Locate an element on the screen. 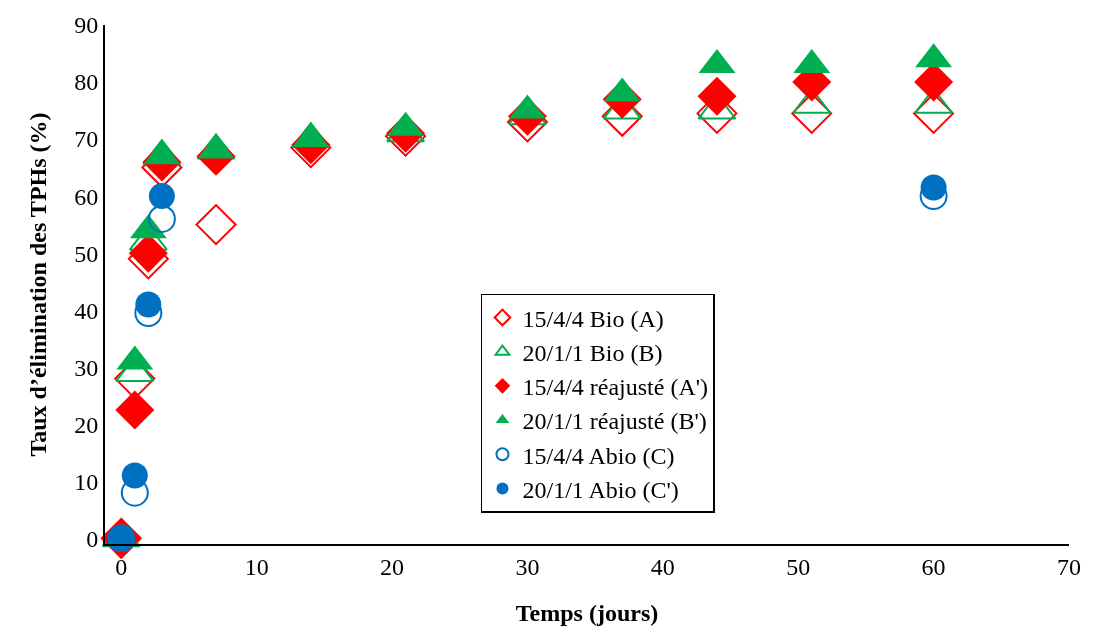 The width and height of the screenshot is (1093, 626). x-tick-label: 40 is located at coordinates (662, 566).